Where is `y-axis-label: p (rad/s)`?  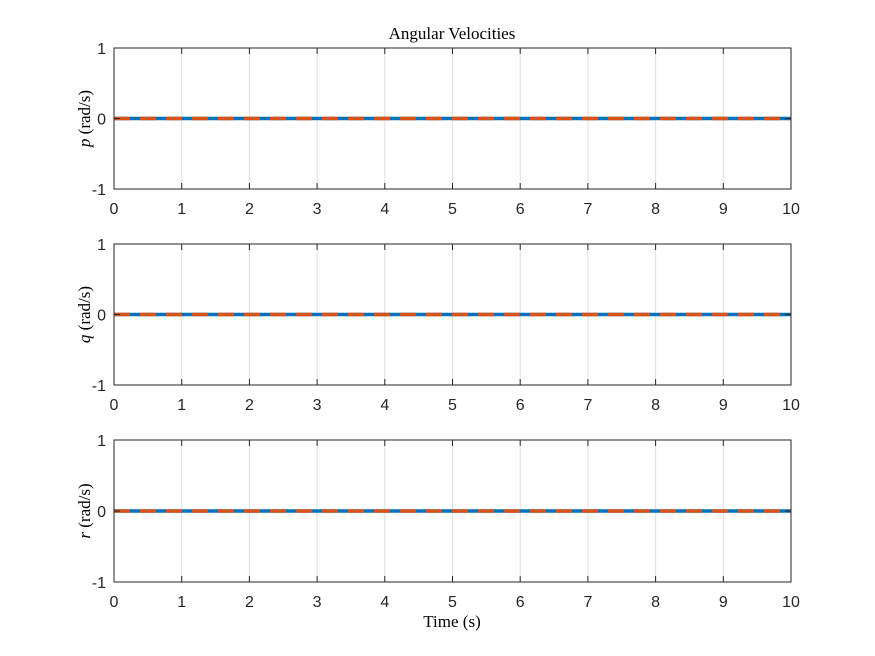
y-axis-label: p (rad/s) is located at coordinates (84, 119).